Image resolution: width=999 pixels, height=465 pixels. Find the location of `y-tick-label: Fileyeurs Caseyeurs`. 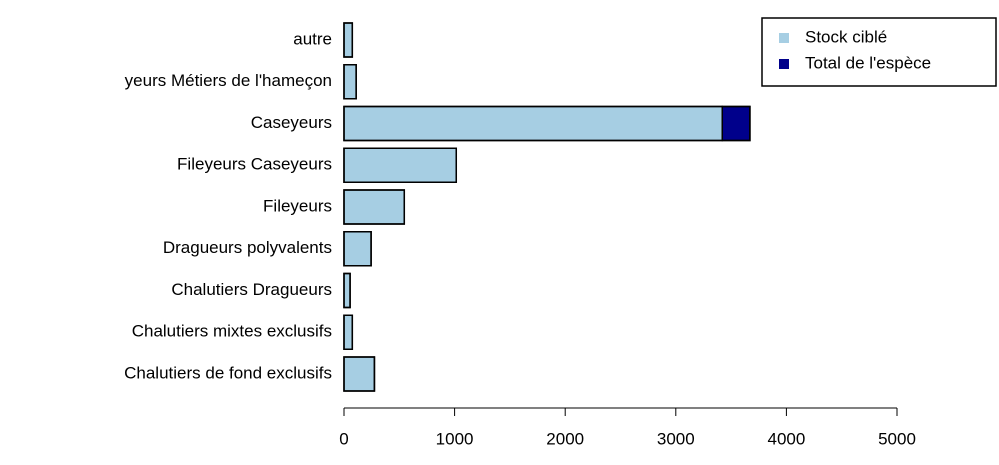

y-tick-label: Fileyeurs Caseyeurs is located at coordinates (254, 164).